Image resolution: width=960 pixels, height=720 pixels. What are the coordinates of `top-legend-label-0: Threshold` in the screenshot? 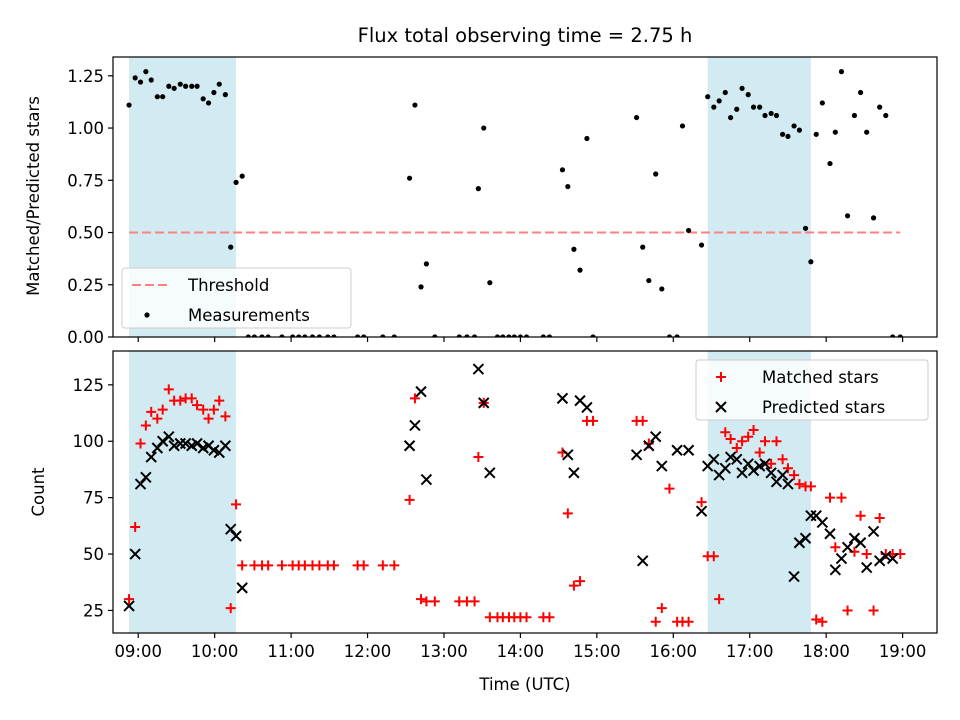 It's located at (228, 285).